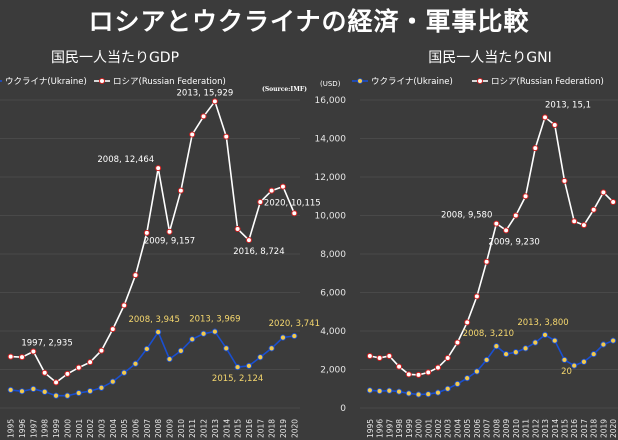 The width and height of the screenshot is (618, 440). I want to click on x-tick-label: 2012, so click(535, 428).